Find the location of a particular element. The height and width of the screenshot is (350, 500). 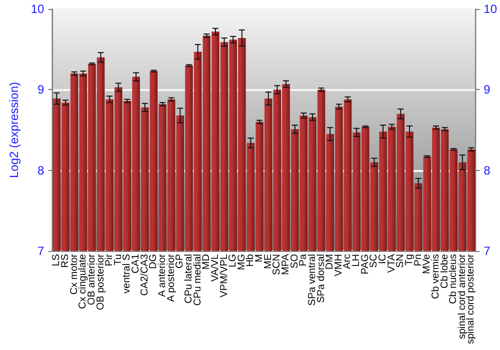

y2-tick-label: 8 is located at coordinates (487, 170).